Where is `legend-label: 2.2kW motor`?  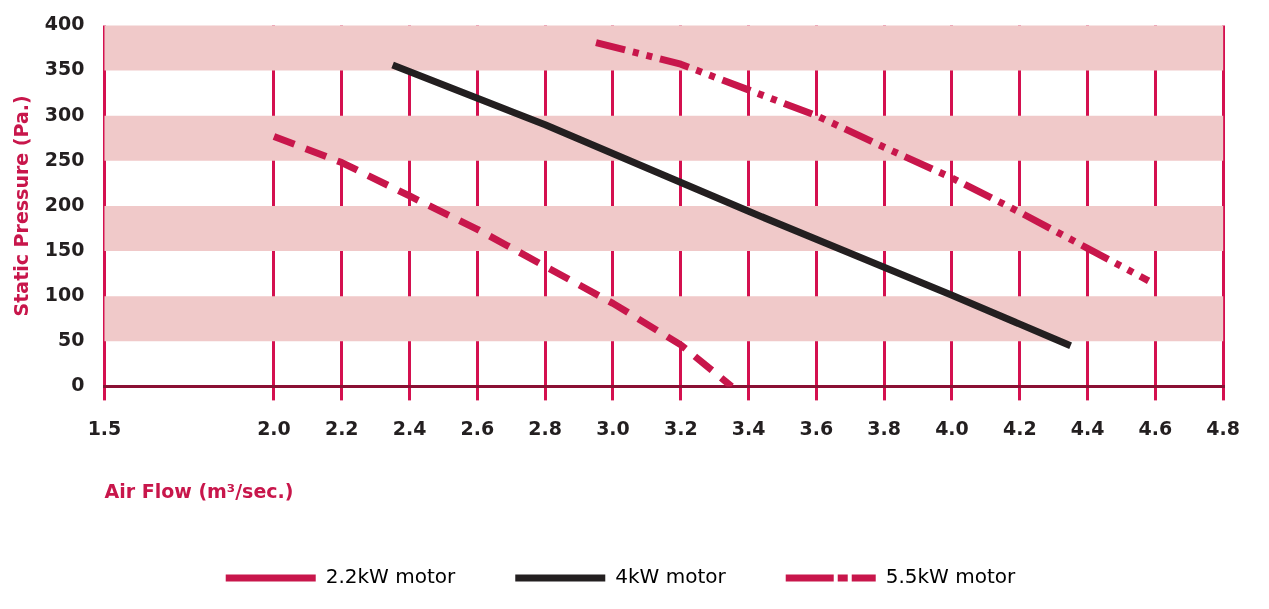
legend-label: 2.2kW motor is located at coordinates (391, 576).